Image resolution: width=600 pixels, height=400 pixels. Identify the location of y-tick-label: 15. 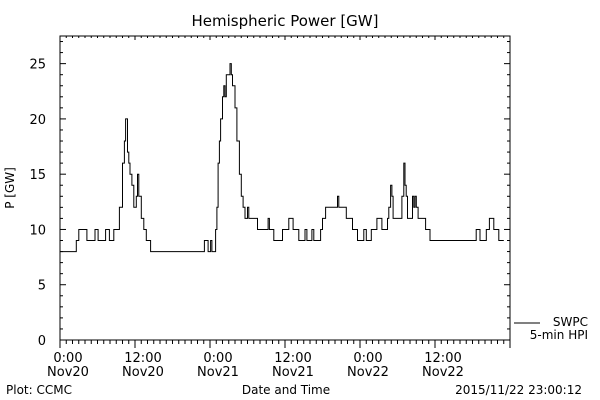
(37, 175).